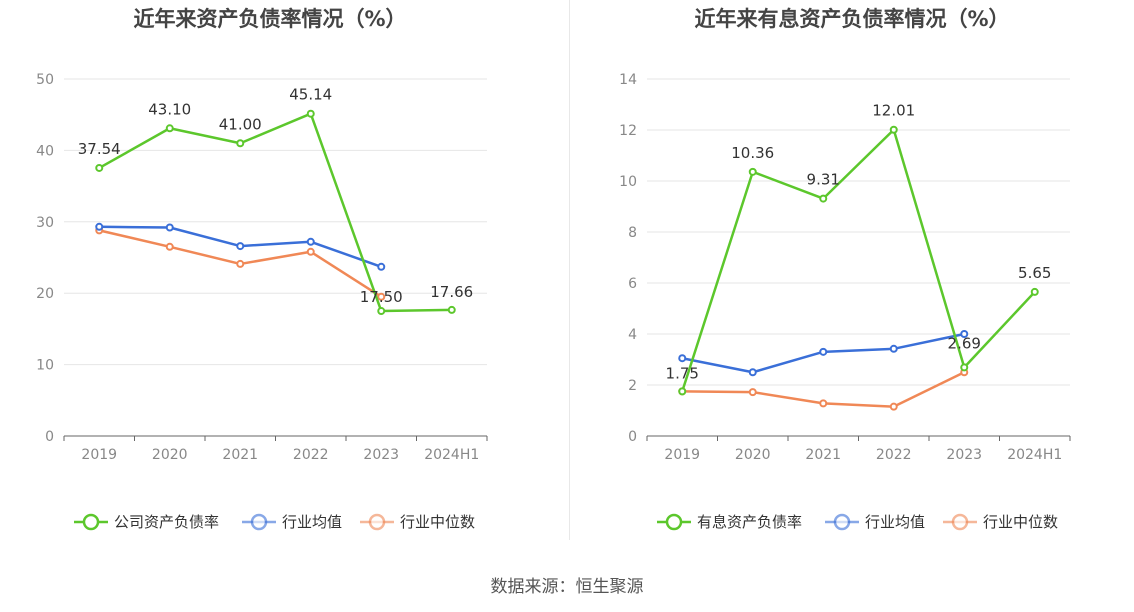  Describe the element at coordinates (823, 180) in the screenshot. I see `data-label: 9.31` at that location.